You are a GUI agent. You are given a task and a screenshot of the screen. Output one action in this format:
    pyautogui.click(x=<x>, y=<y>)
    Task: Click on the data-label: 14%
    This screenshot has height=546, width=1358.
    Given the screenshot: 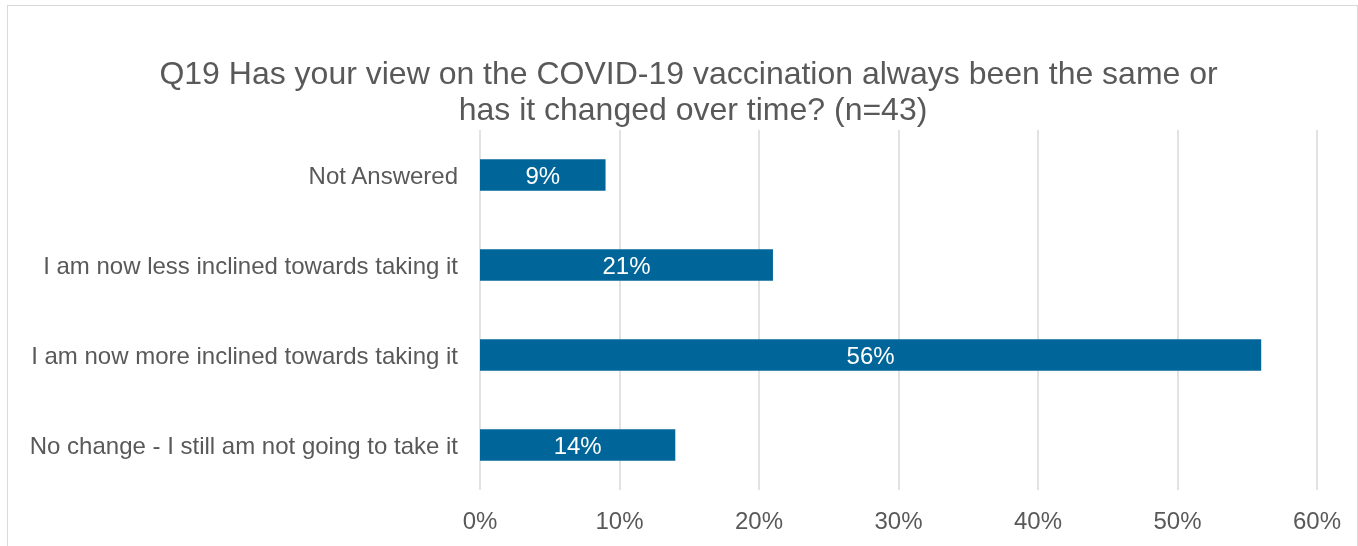 What is the action you would take?
    pyautogui.click(x=577, y=445)
    